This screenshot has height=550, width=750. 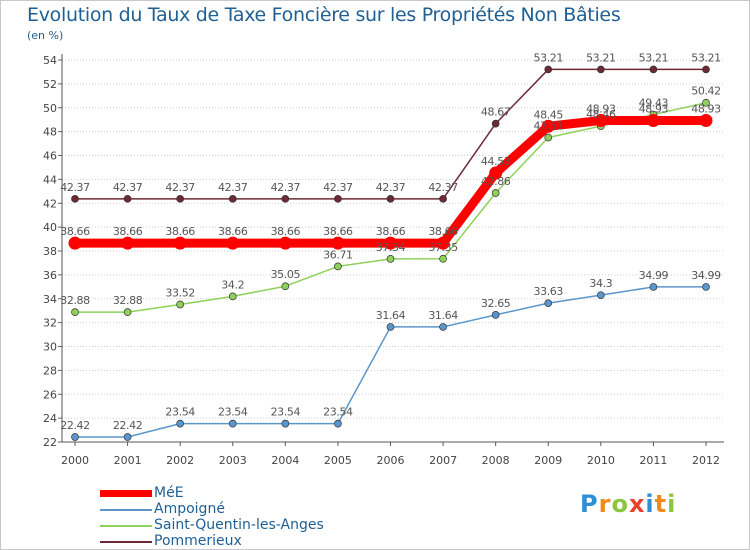 What do you see at coordinates (391, 247) in the screenshot?
I see `data-label: 37.34` at bounding box center [391, 247].